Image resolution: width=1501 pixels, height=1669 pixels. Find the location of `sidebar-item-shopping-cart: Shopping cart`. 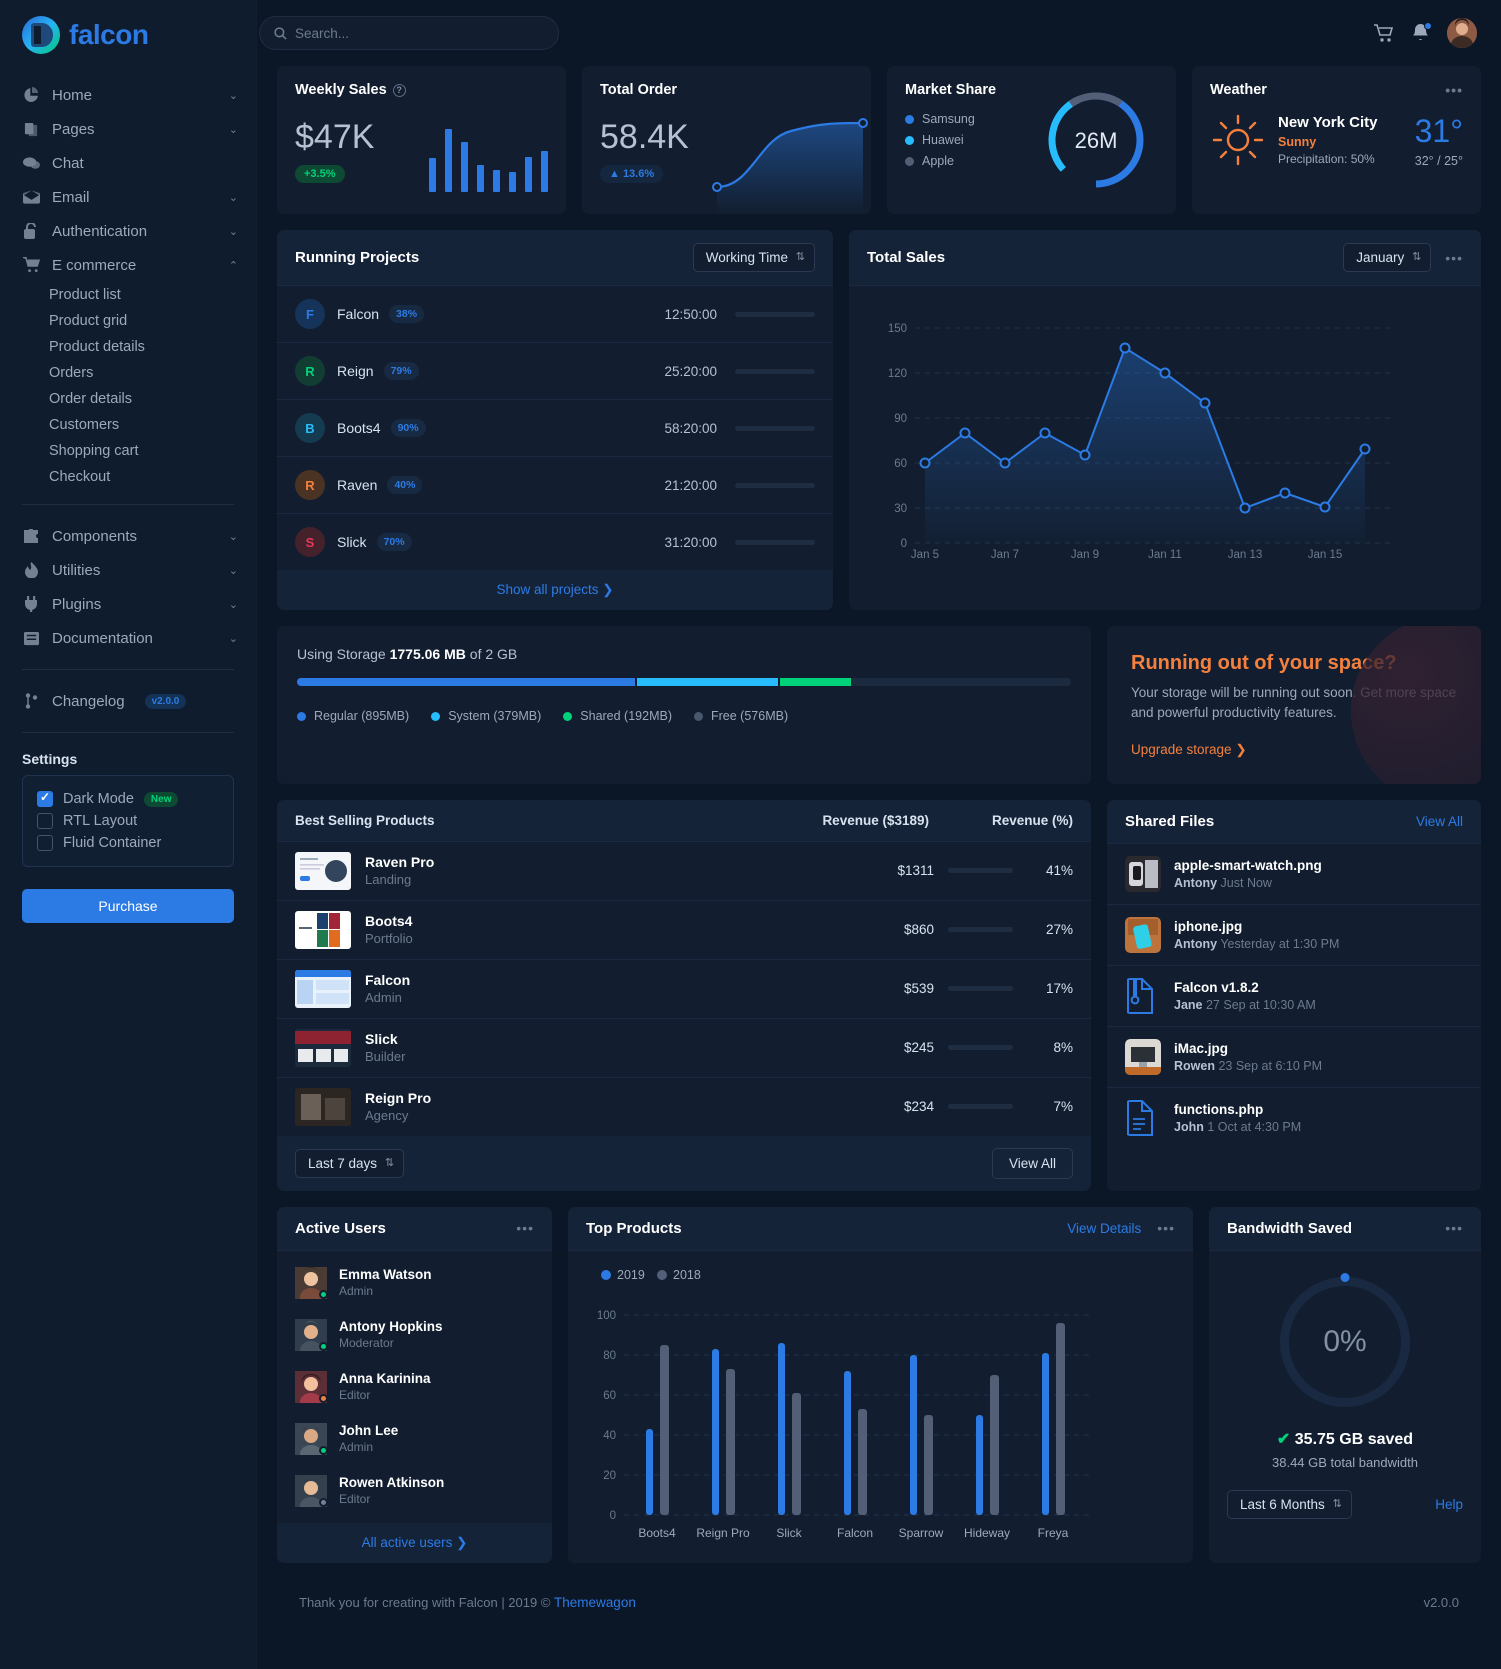

sidebar-item-shopping-cart: Shopping cart is located at coordinates (94, 451).